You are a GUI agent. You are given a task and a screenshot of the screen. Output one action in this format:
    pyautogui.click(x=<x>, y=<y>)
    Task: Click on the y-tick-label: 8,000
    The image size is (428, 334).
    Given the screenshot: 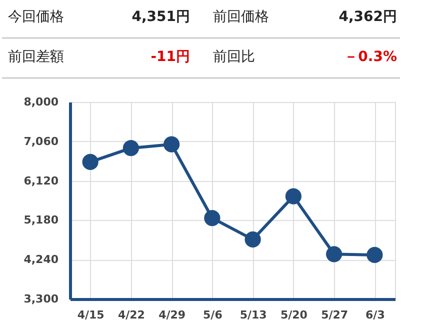 What is the action you would take?
    pyautogui.click(x=41, y=102)
    